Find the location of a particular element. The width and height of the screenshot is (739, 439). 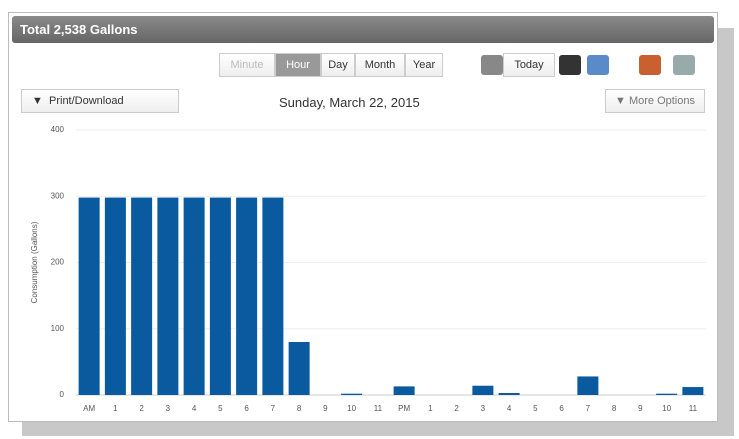

period-button: Day is located at coordinates (338, 65).